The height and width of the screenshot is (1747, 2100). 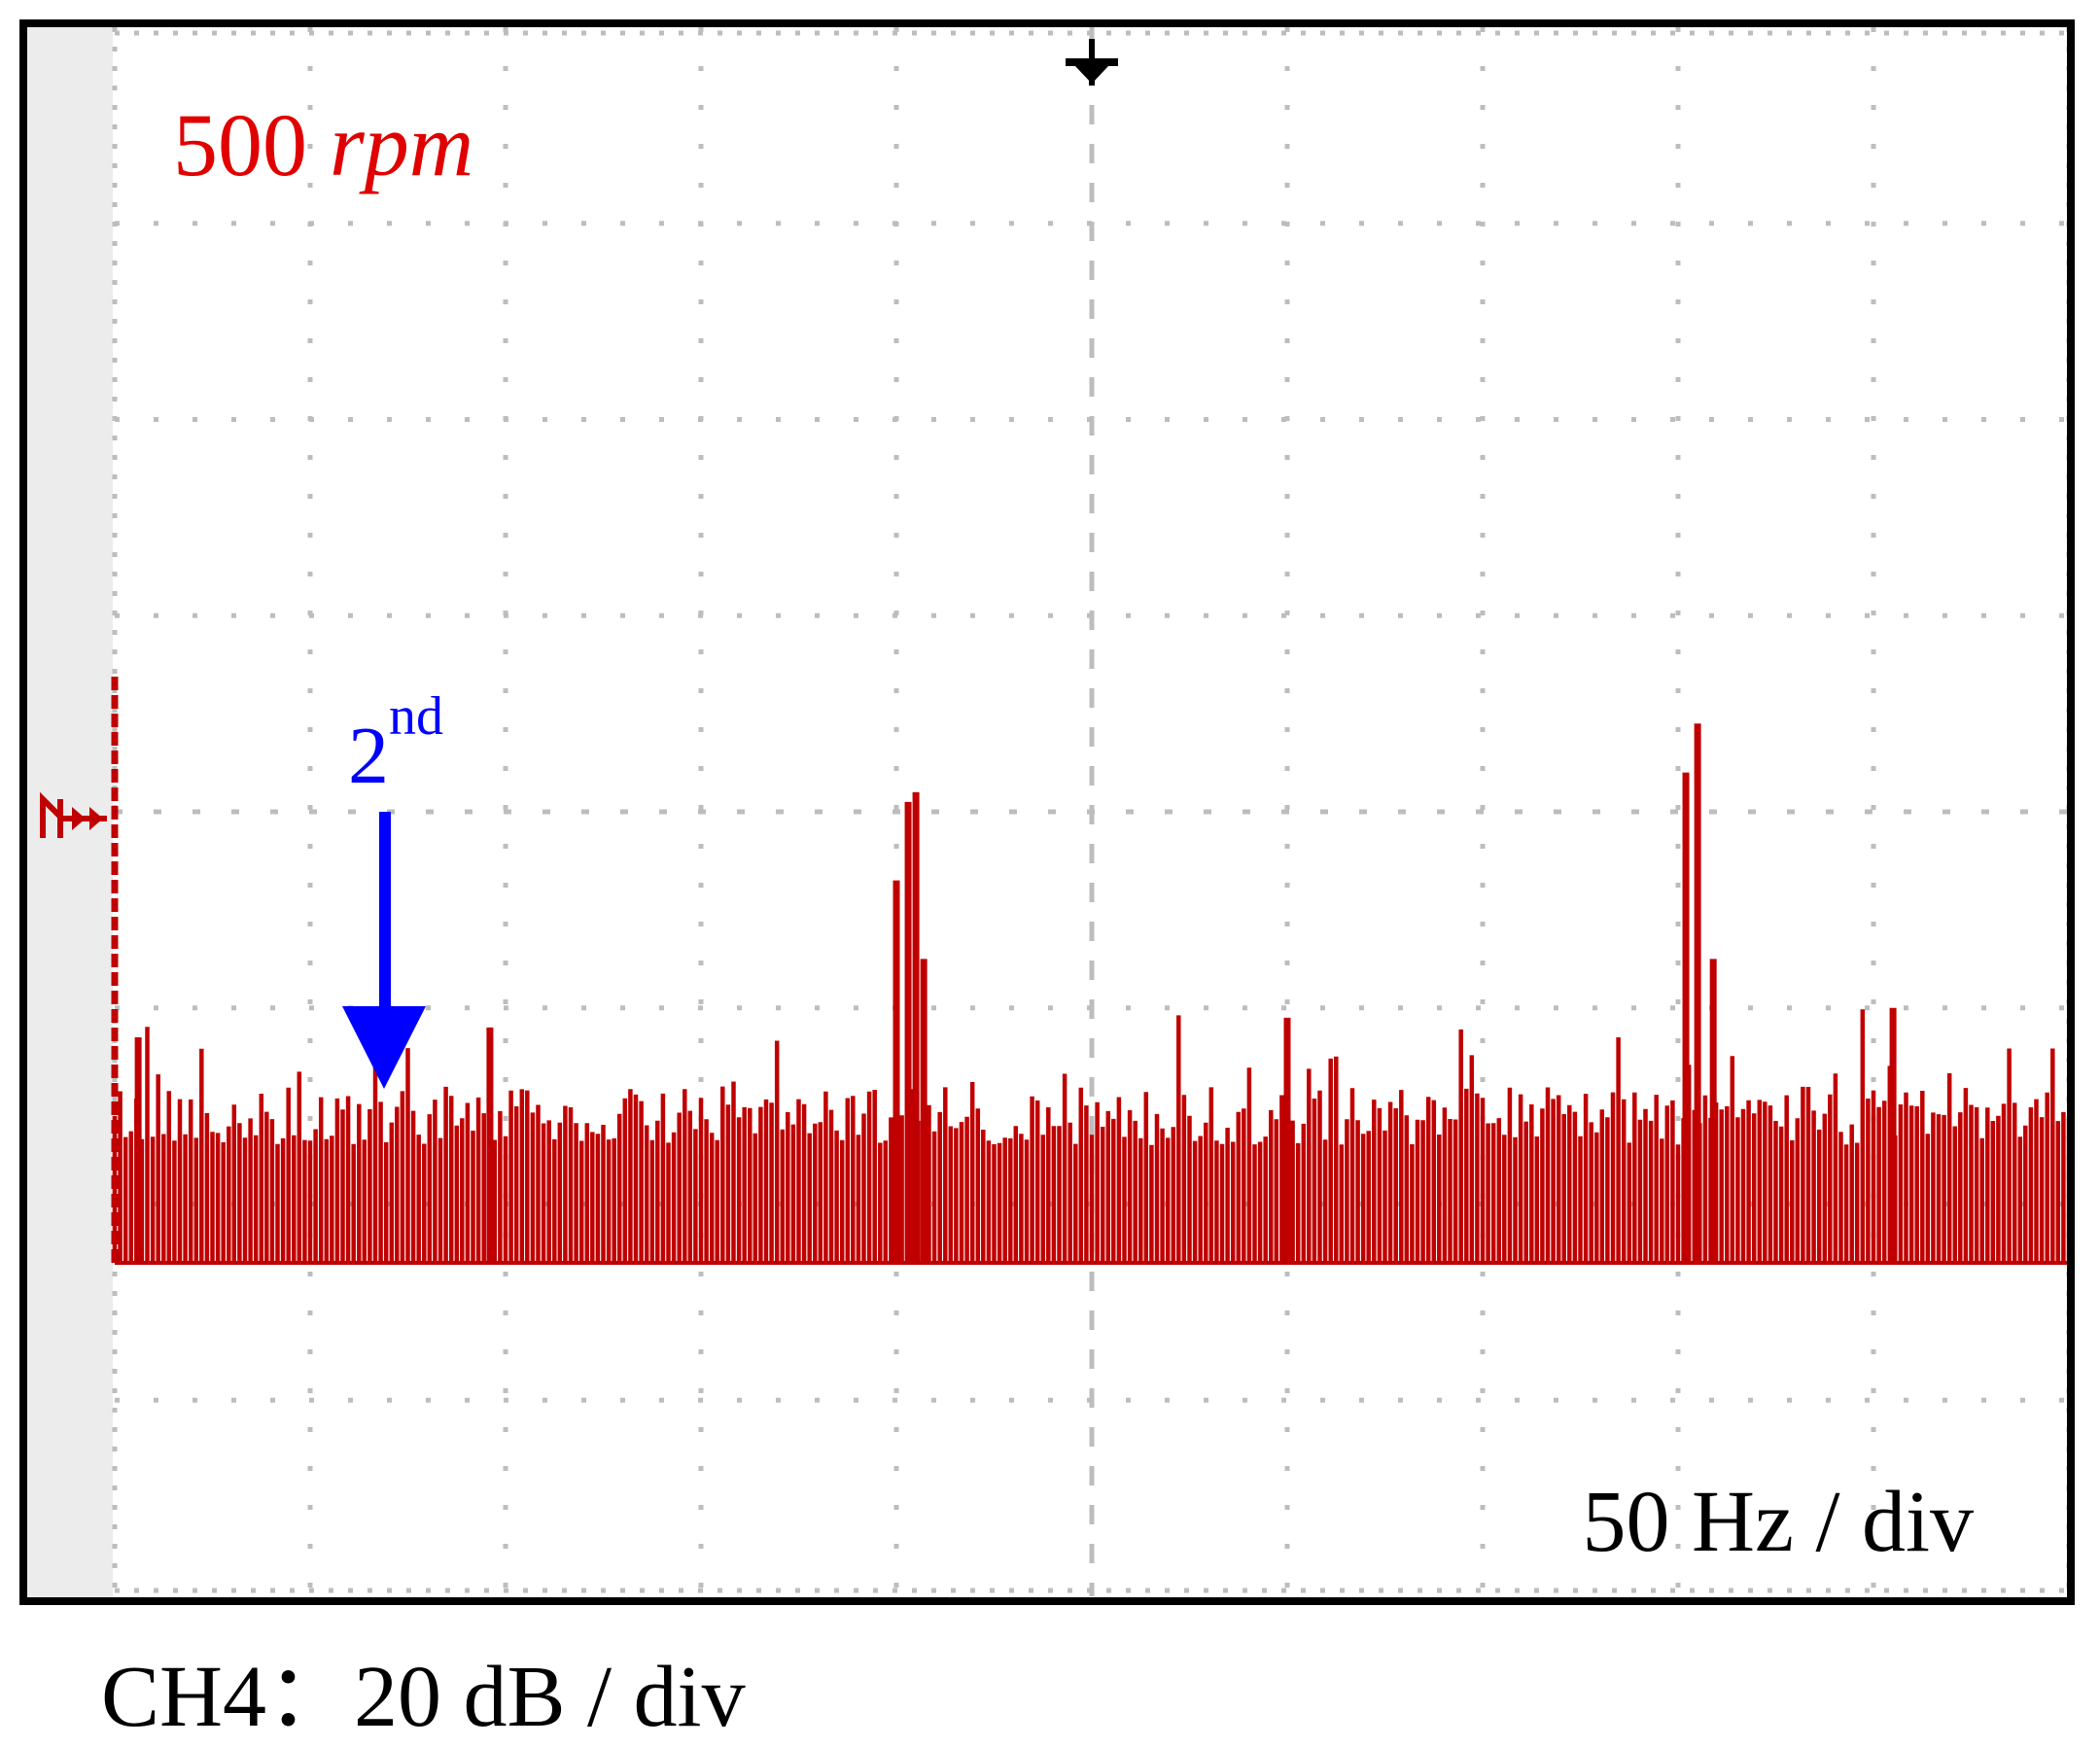 What do you see at coordinates (1778, 1522) in the screenshot?
I see `frequency-scale-label: 50 Hz / div` at bounding box center [1778, 1522].